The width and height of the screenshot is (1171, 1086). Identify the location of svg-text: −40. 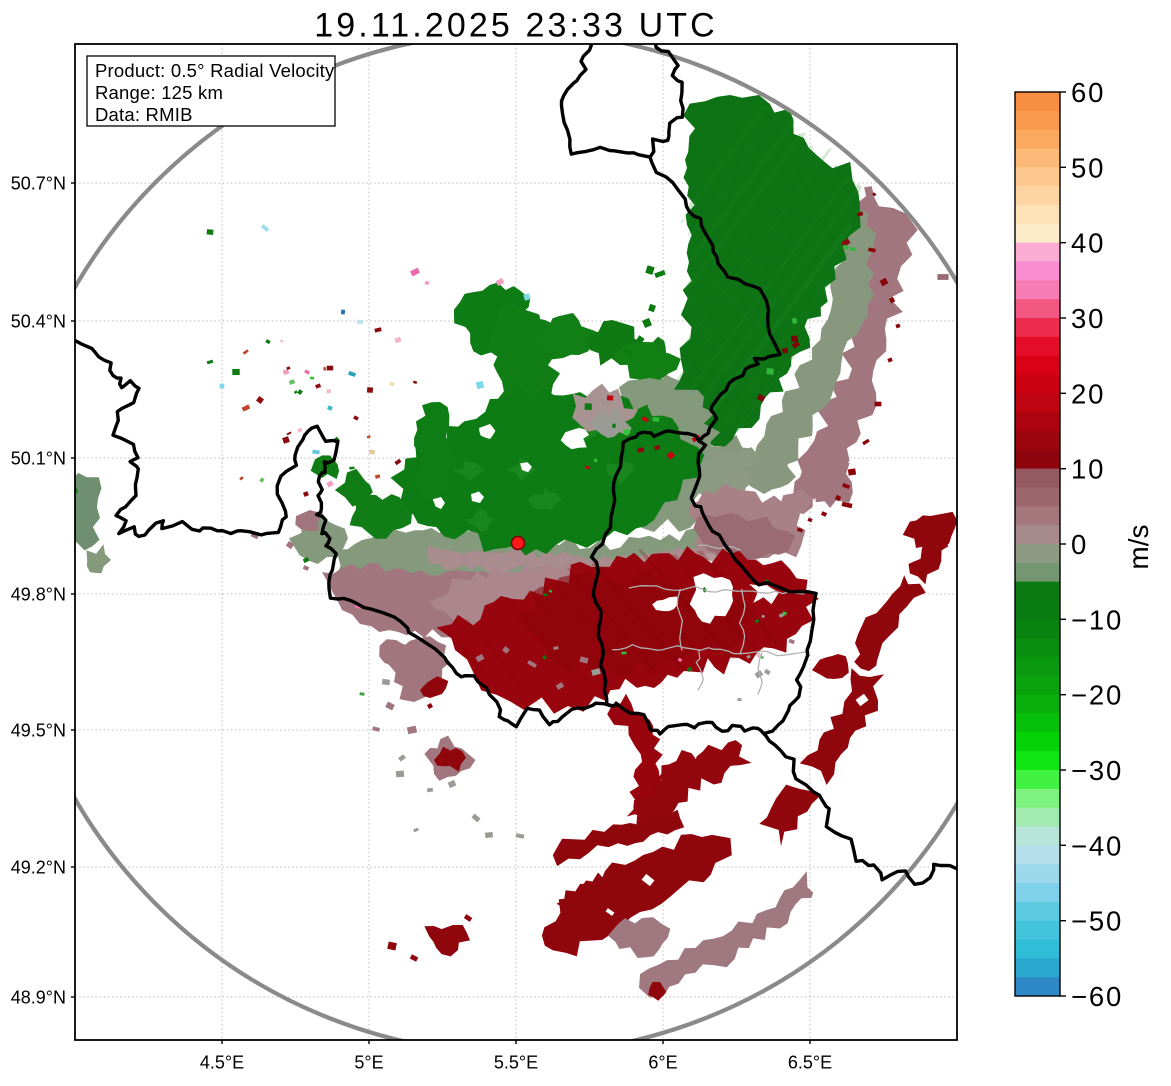
(1097, 845).